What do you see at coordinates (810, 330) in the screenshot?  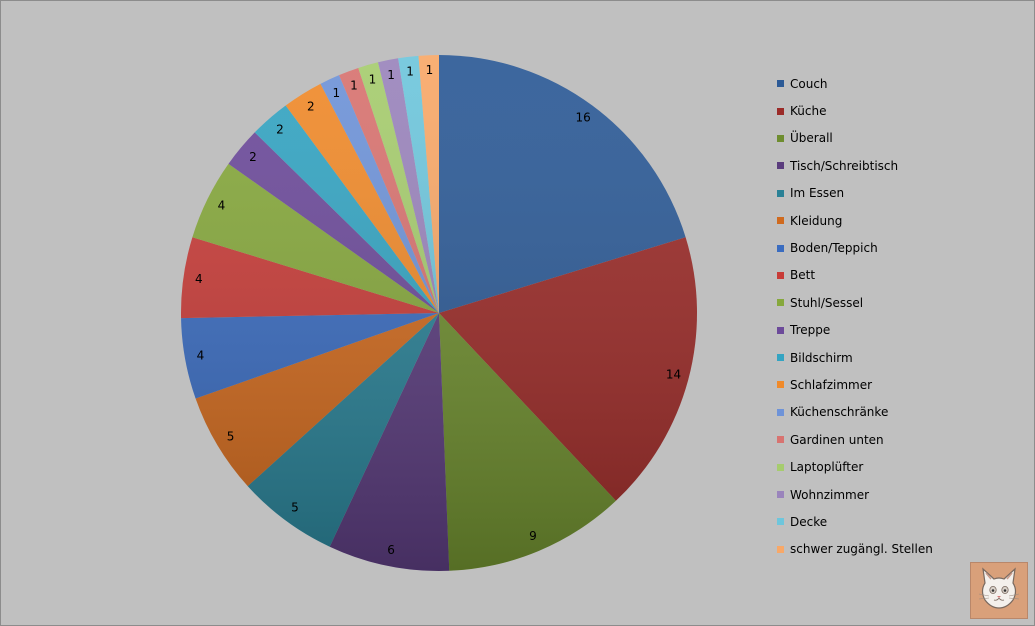 I see `legend-label: Treppe` at bounding box center [810, 330].